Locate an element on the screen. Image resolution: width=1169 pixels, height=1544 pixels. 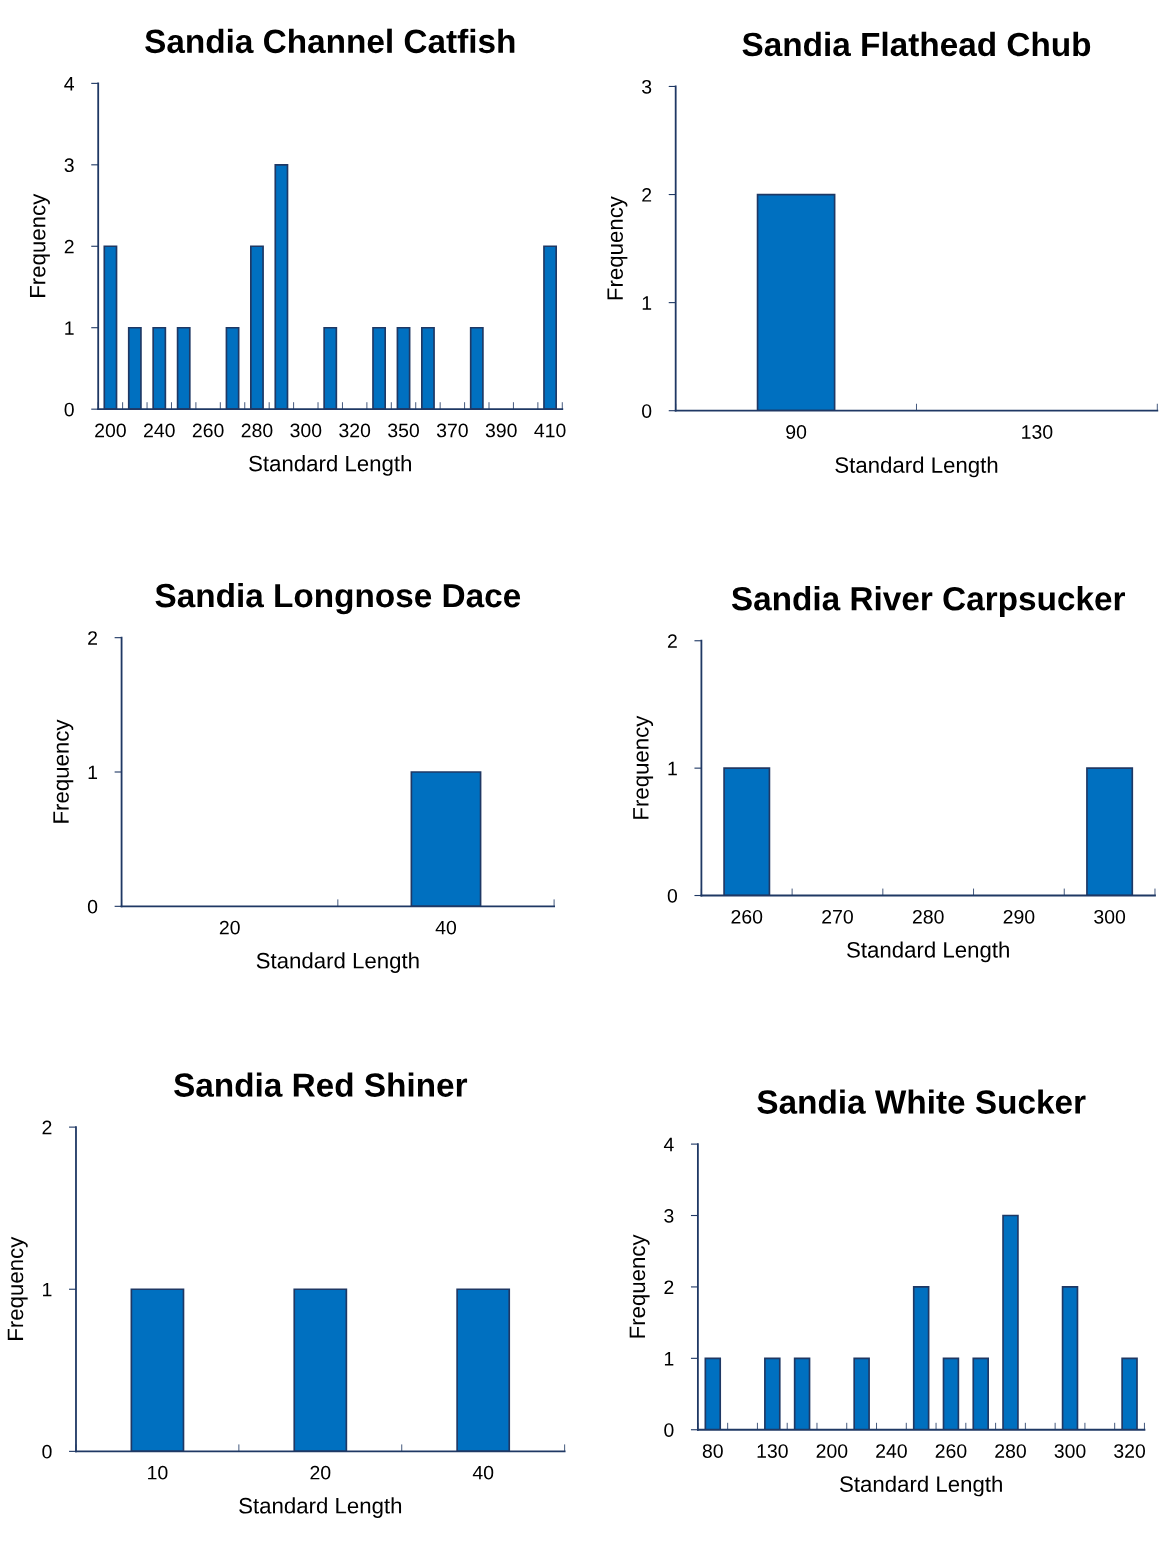
chart-title: Sandia Flathead Chub is located at coordinates (916, 44).